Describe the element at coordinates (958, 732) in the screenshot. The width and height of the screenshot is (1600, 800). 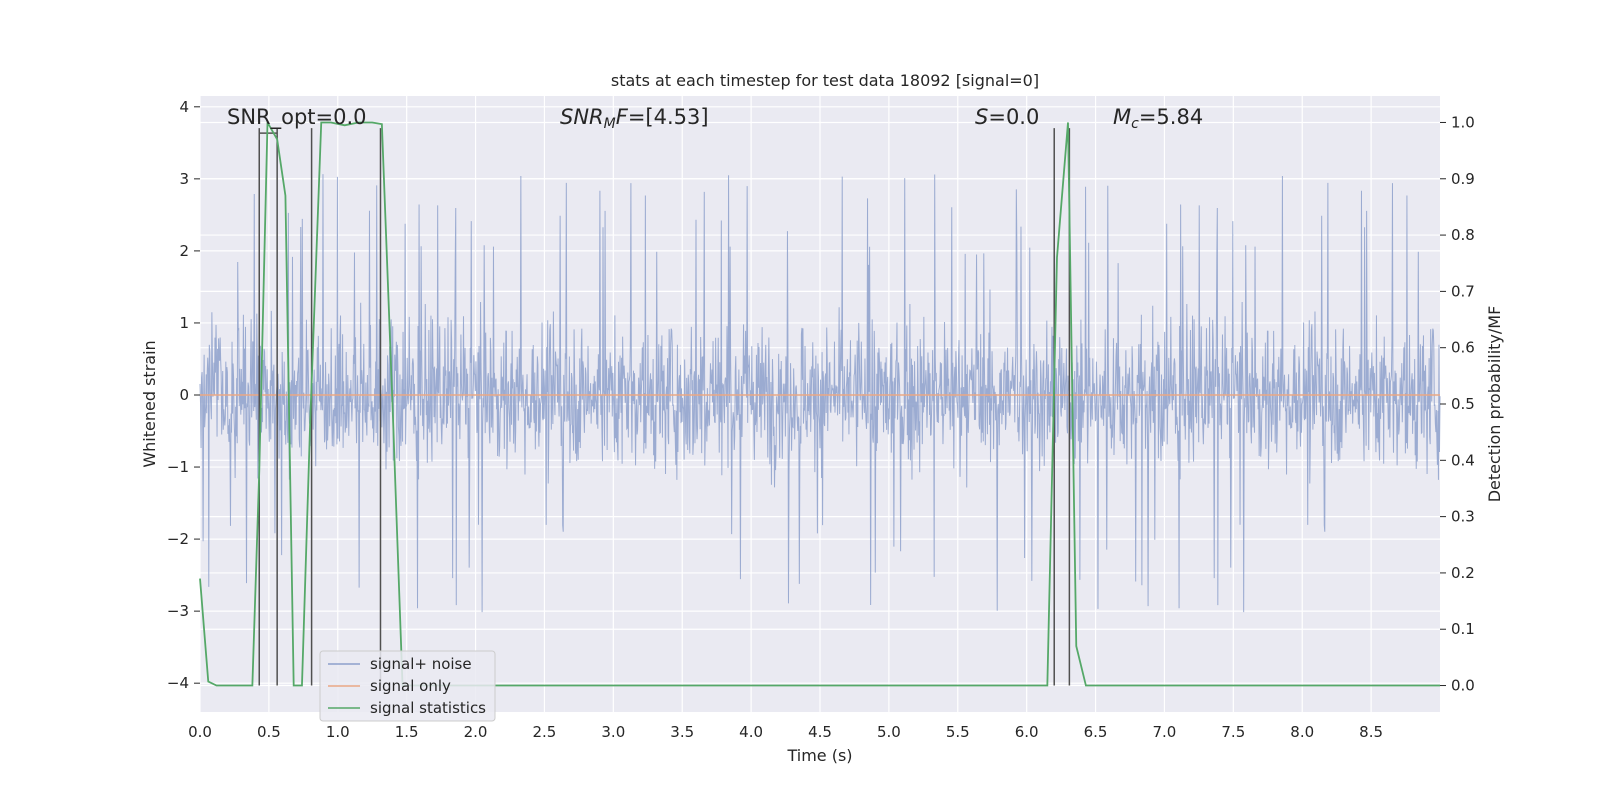
I see `x-tick-label-11: 5.5` at that location.